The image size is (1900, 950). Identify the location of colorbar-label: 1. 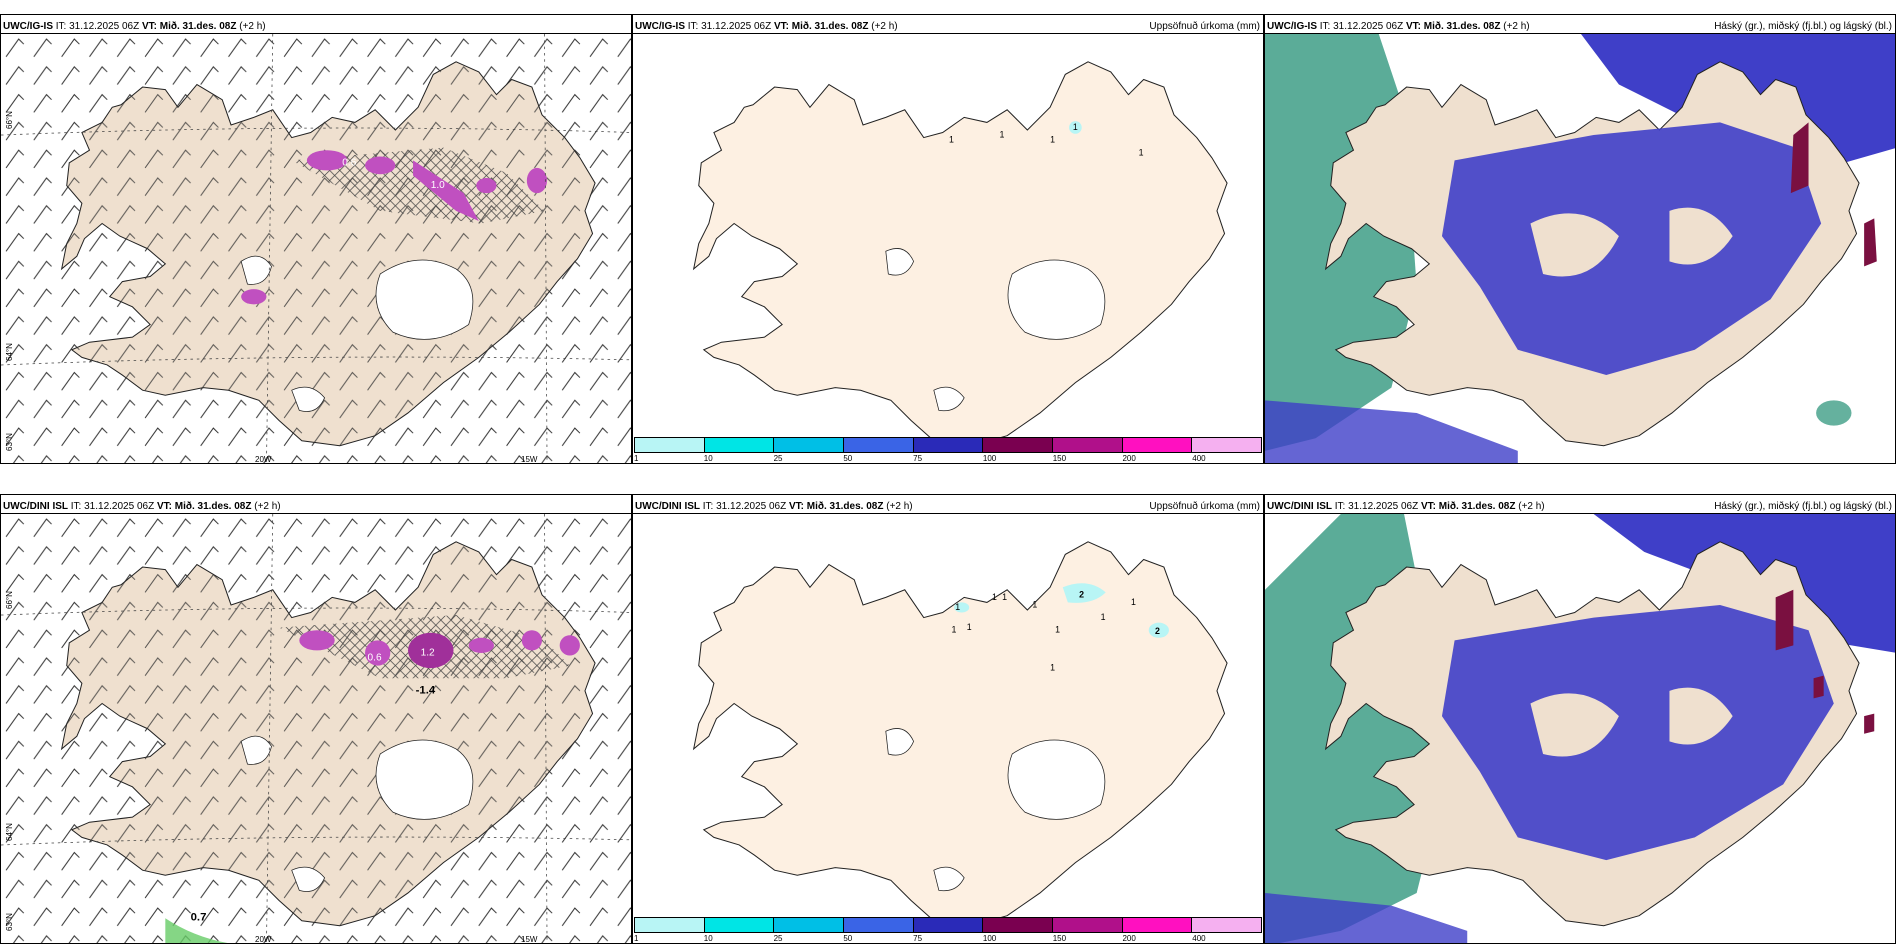
(636, 458).